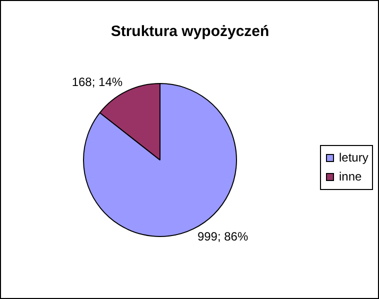  Describe the element at coordinates (190, 31) in the screenshot. I see `chart-title: Struktura wypożyczeń` at that location.